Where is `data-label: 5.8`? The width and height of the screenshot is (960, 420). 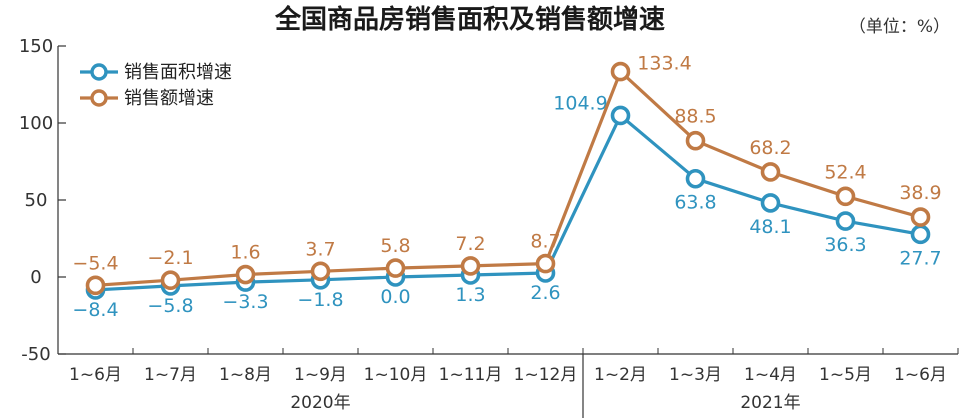
data-label: 5.8 is located at coordinates (395, 246).